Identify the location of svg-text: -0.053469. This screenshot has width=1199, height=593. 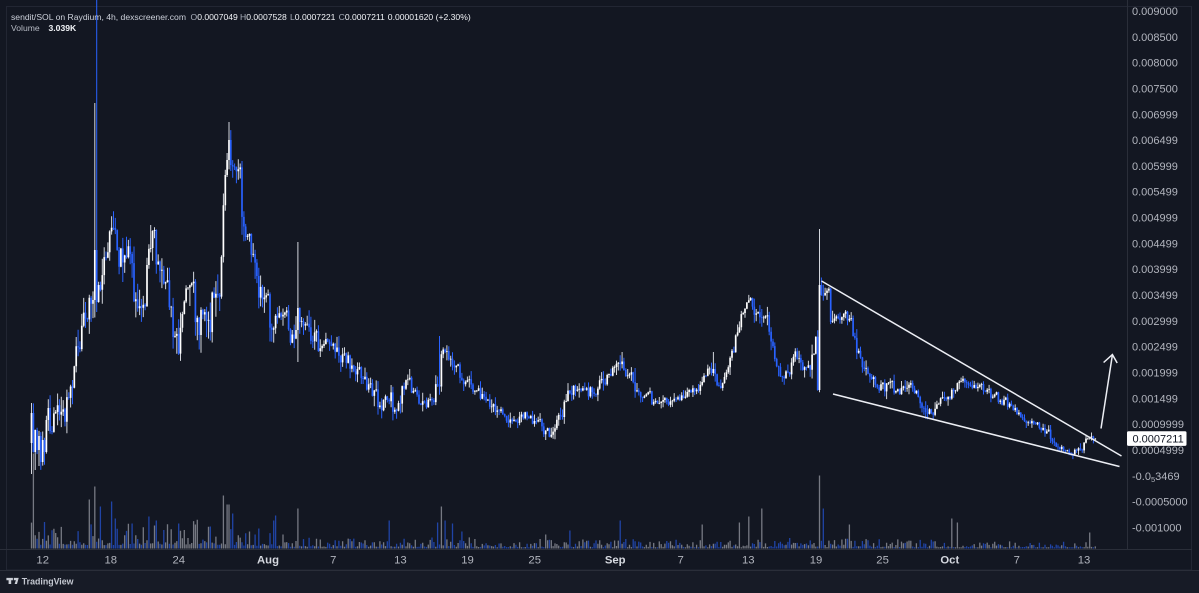
(1156, 477).